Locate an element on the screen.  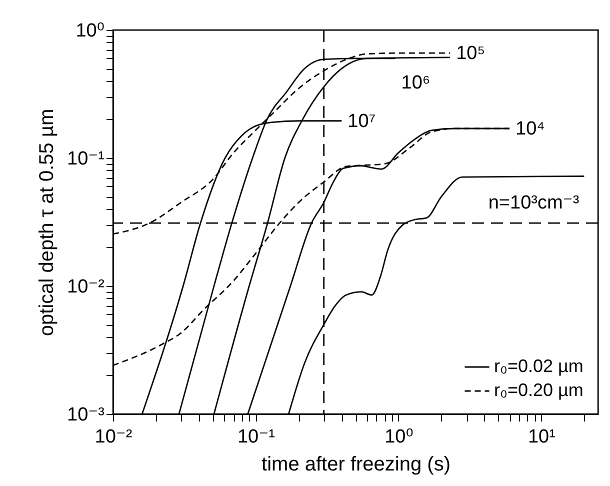
annotation: 10⁶ is located at coordinates (415, 83).